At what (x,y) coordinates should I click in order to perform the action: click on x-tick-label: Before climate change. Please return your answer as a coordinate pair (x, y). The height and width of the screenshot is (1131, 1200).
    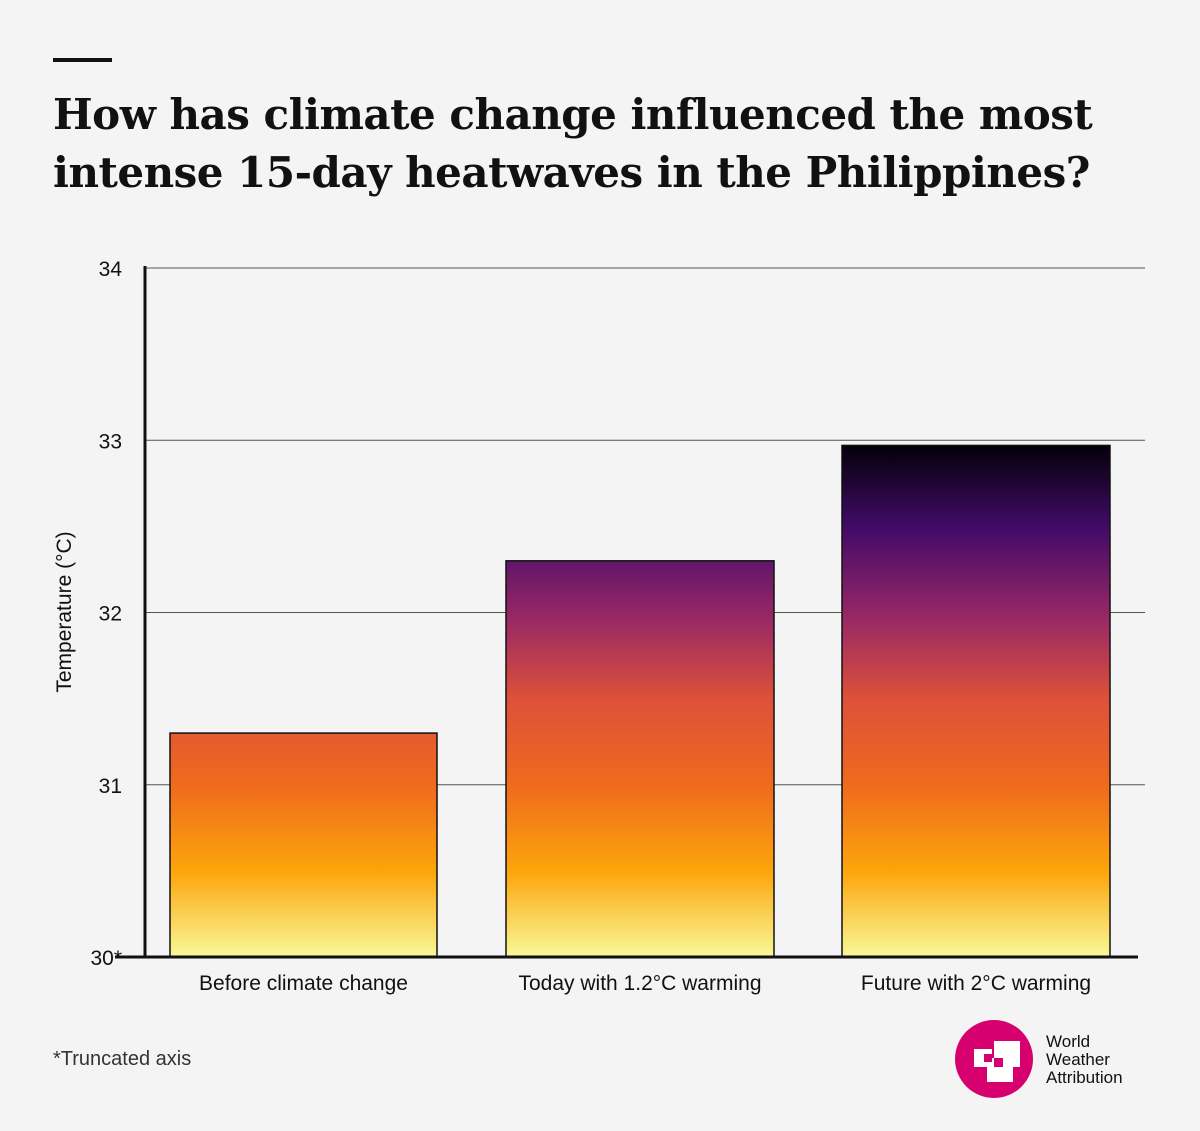
    Looking at the image, I should click on (303, 983).